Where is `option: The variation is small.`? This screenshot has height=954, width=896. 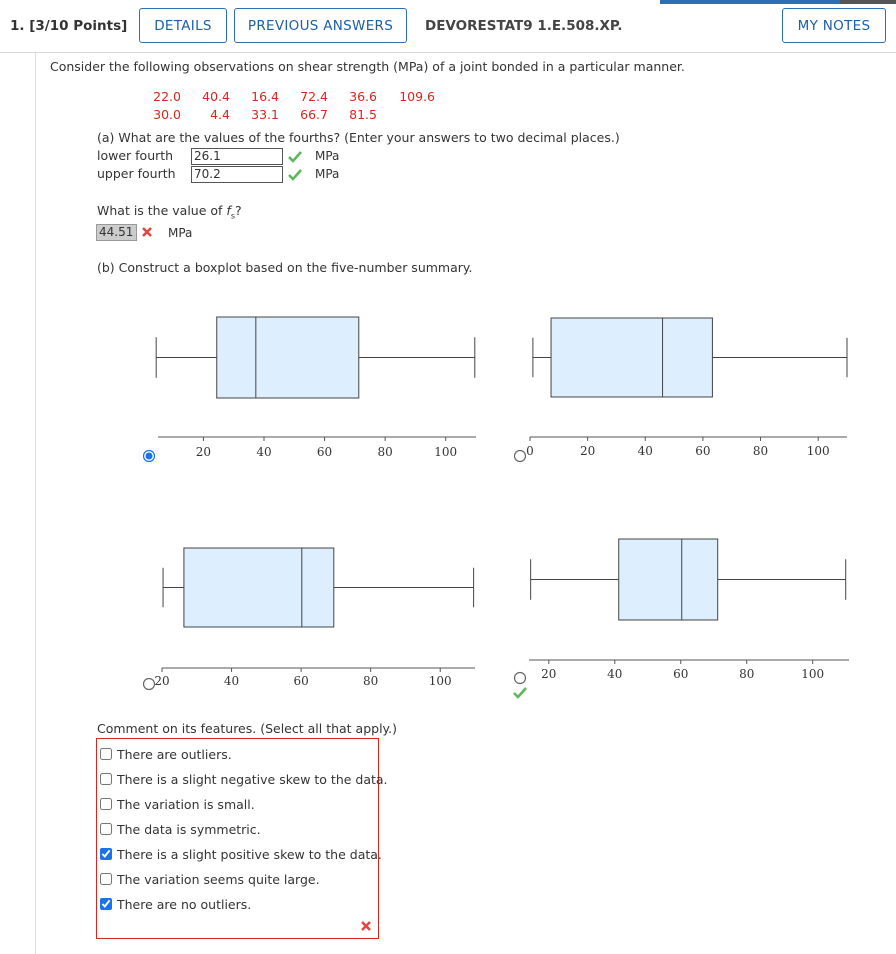
option: The variation is small. is located at coordinates (177, 804).